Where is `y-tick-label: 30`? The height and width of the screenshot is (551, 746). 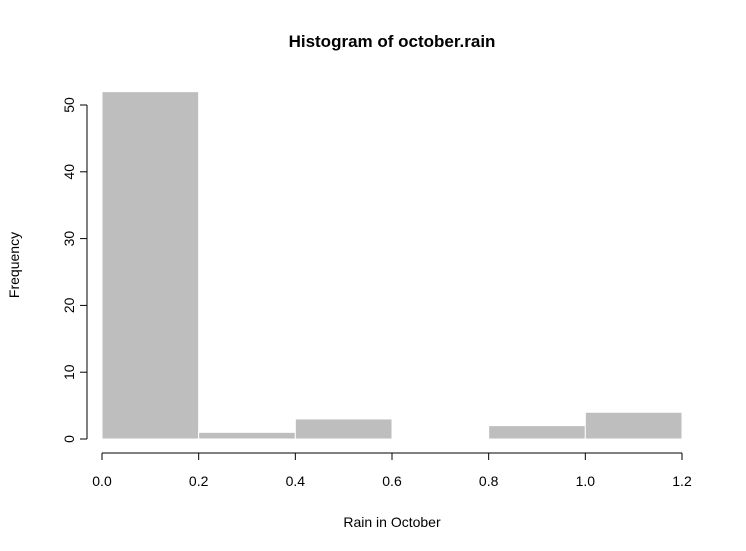 y-tick-label: 30 is located at coordinates (69, 239).